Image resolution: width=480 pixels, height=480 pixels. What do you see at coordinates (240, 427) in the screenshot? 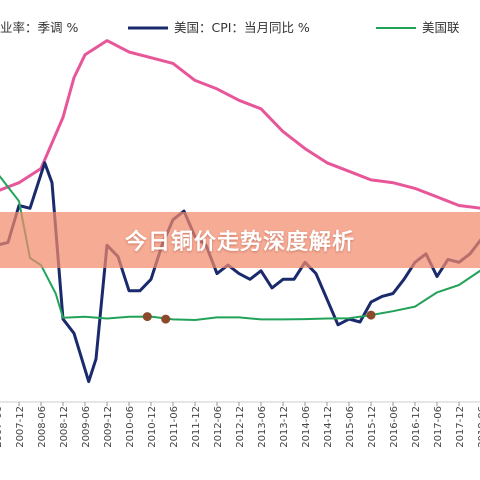
I see `x-tick-label: 2012-12` at bounding box center [240, 427].